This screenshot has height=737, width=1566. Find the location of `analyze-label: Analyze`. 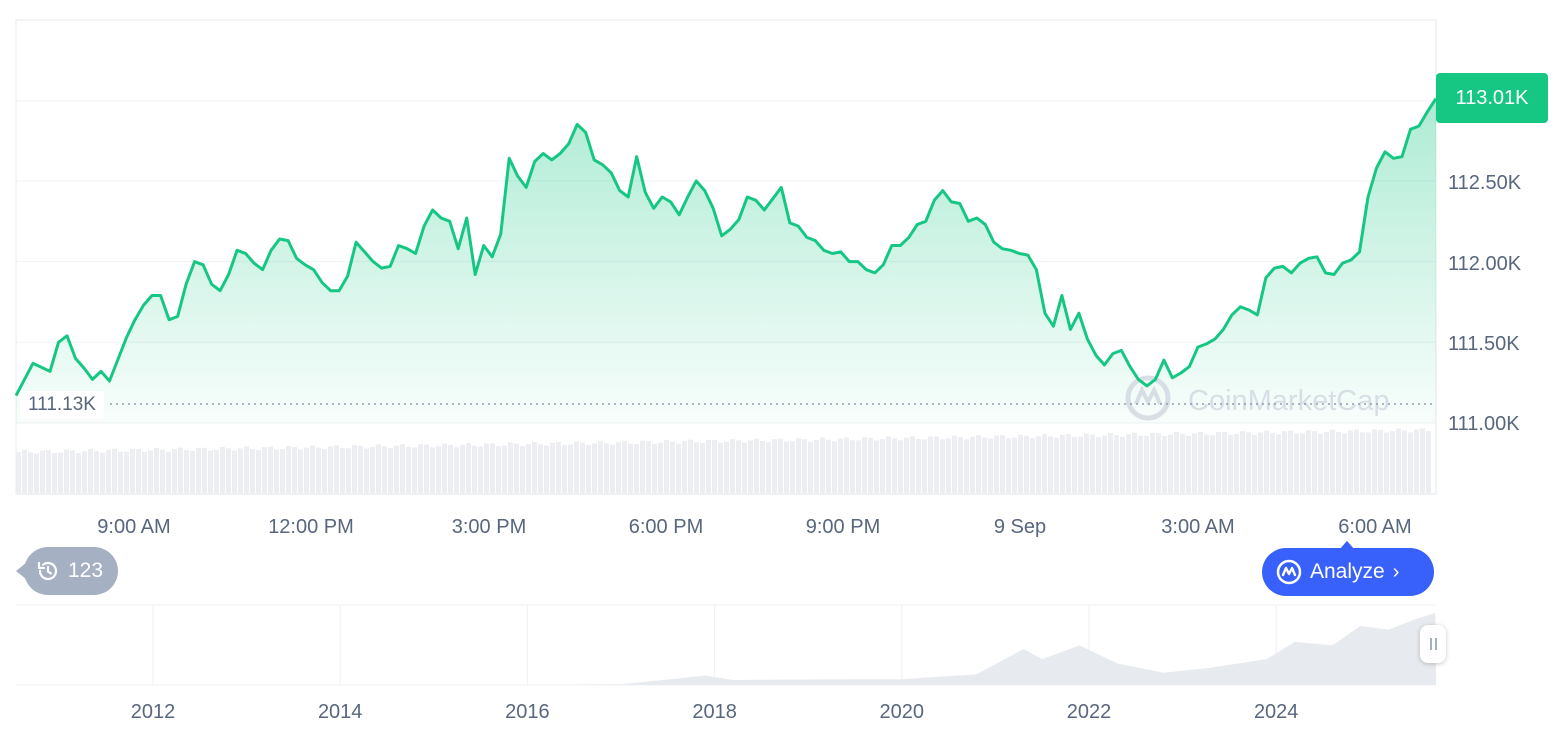

analyze-label: Analyze is located at coordinates (1347, 571).